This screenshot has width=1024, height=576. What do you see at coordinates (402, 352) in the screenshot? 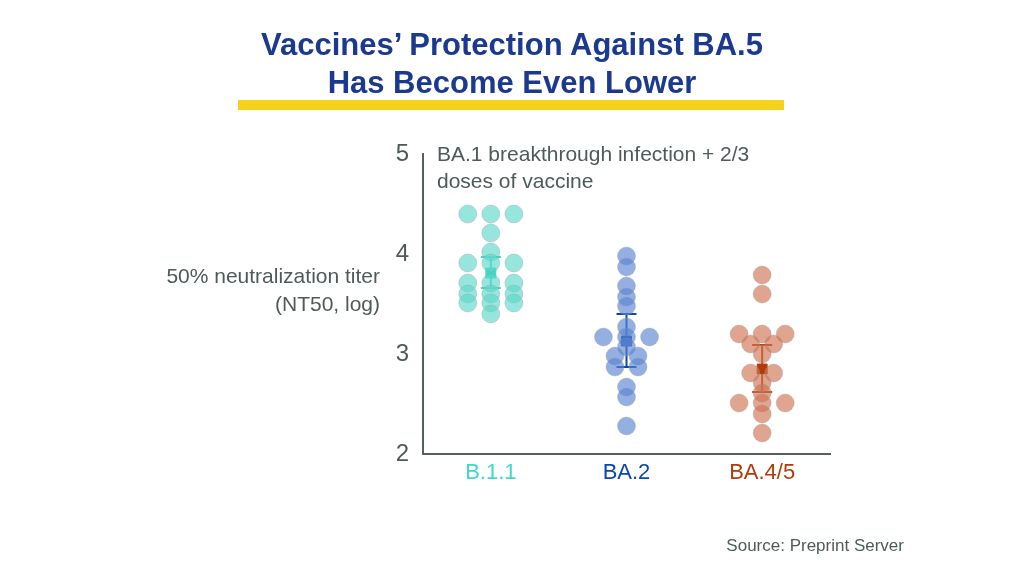
I see `y-tick-label: 3` at bounding box center [402, 352].